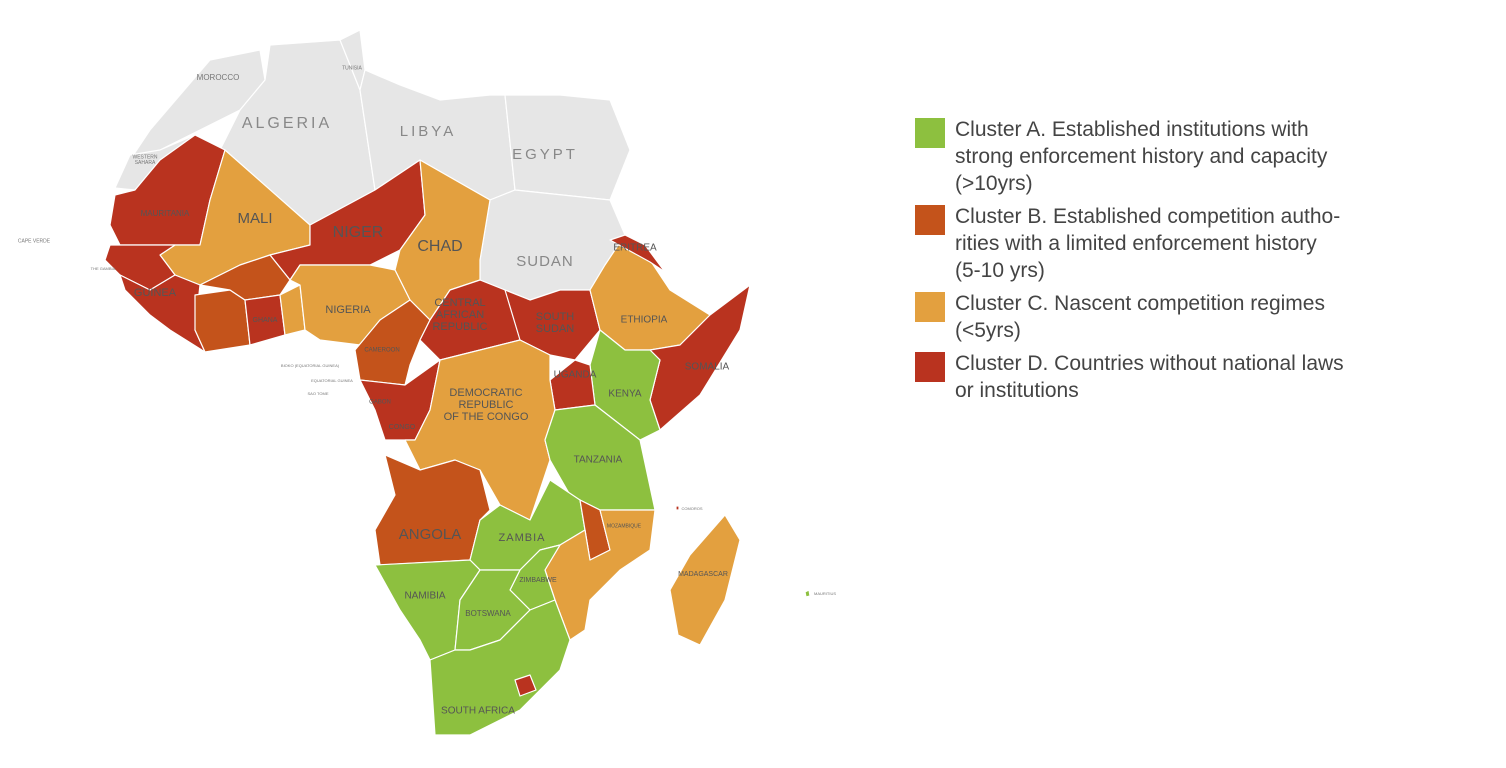 The image size is (1506, 768). Describe the element at coordinates (265, 320) in the screenshot. I see `country-label: GHANA` at that location.